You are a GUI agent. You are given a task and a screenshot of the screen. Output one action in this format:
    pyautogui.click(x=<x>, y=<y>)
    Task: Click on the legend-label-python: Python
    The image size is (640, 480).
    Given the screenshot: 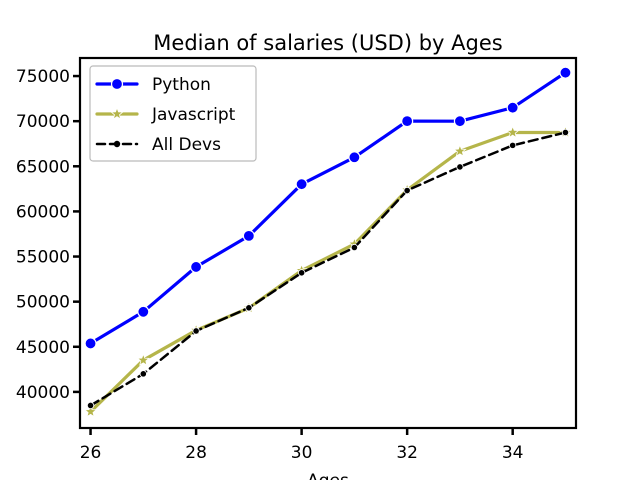 What is the action you would take?
    pyautogui.click(x=181, y=85)
    